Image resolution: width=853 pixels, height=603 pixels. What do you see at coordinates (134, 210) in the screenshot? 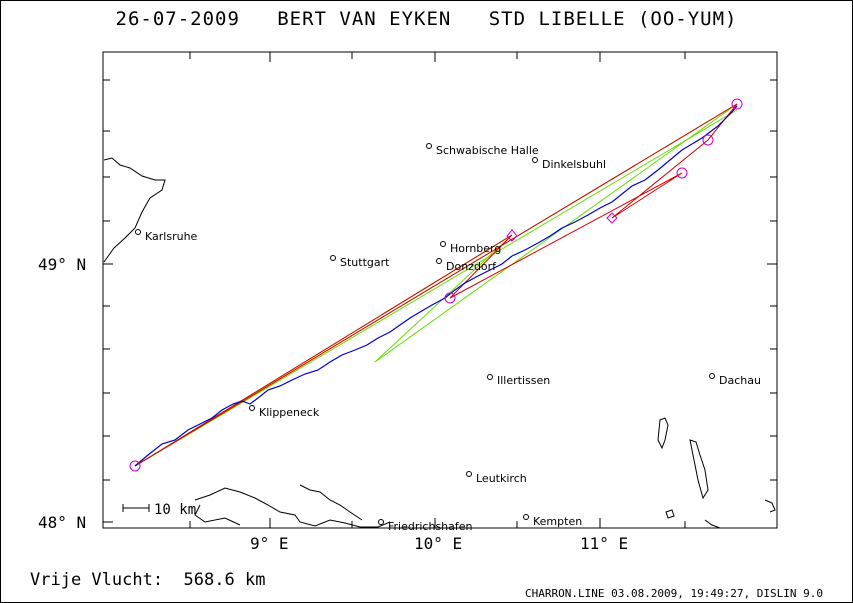
I see `rhine-border-line` at bounding box center [134, 210].